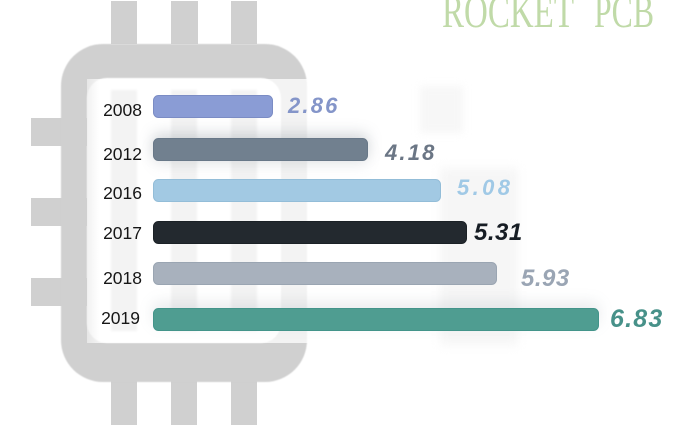  Describe the element at coordinates (624, 19) in the screenshot. I see `svg-text: PCB` at that location.